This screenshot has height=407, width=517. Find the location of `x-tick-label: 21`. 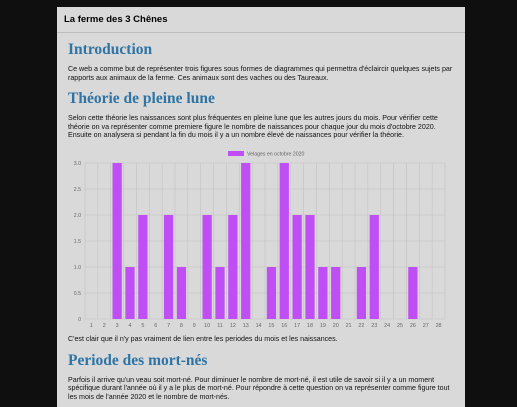

x-tick-label: 21 is located at coordinates (349, 326).